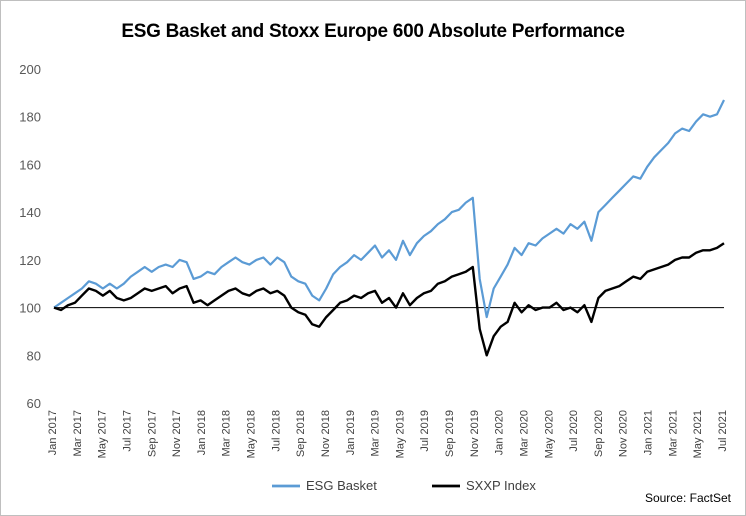 The width and height of the screenshot is (746, 516). I want to click on x-tick-label: May 2018, so click(252, 434).